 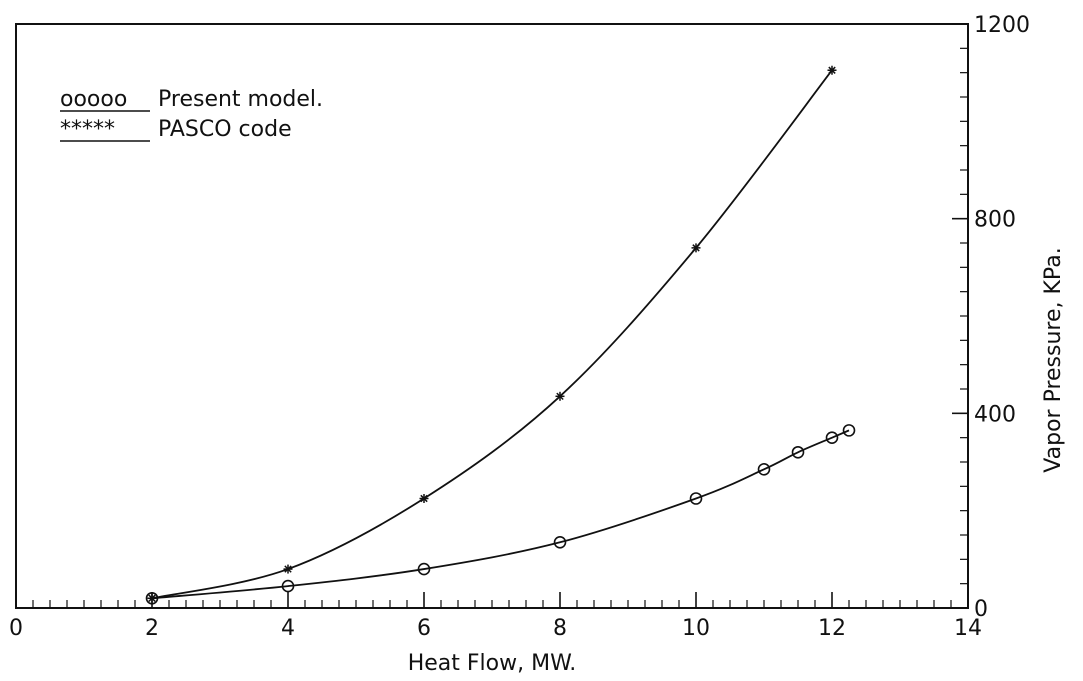 What do you see at coordinates (152, 628) in the screenshot?
I see `x-tick-label: 2` at bounding box center [152, 628].